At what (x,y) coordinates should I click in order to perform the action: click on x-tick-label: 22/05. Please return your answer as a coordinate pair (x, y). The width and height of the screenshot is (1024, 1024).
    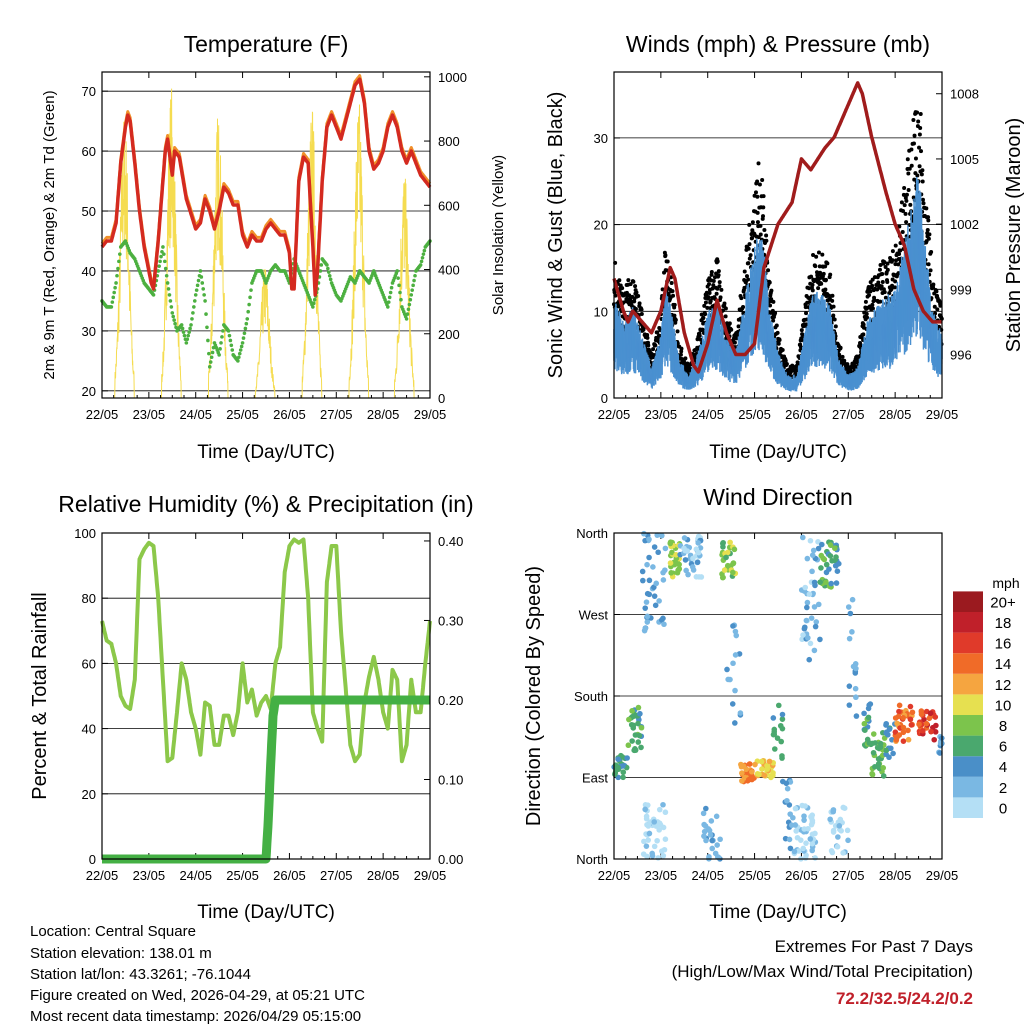
    Looking at the image, I should click on (614, 875).